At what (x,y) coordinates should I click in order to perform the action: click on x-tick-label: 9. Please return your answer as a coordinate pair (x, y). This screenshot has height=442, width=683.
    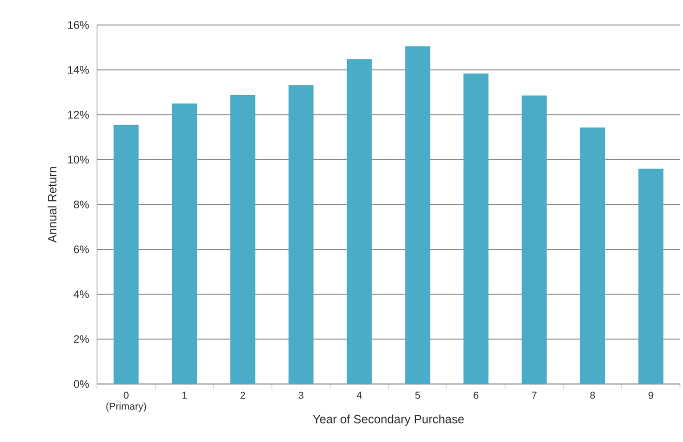
    Looking at the image, I should click on (651, 395).